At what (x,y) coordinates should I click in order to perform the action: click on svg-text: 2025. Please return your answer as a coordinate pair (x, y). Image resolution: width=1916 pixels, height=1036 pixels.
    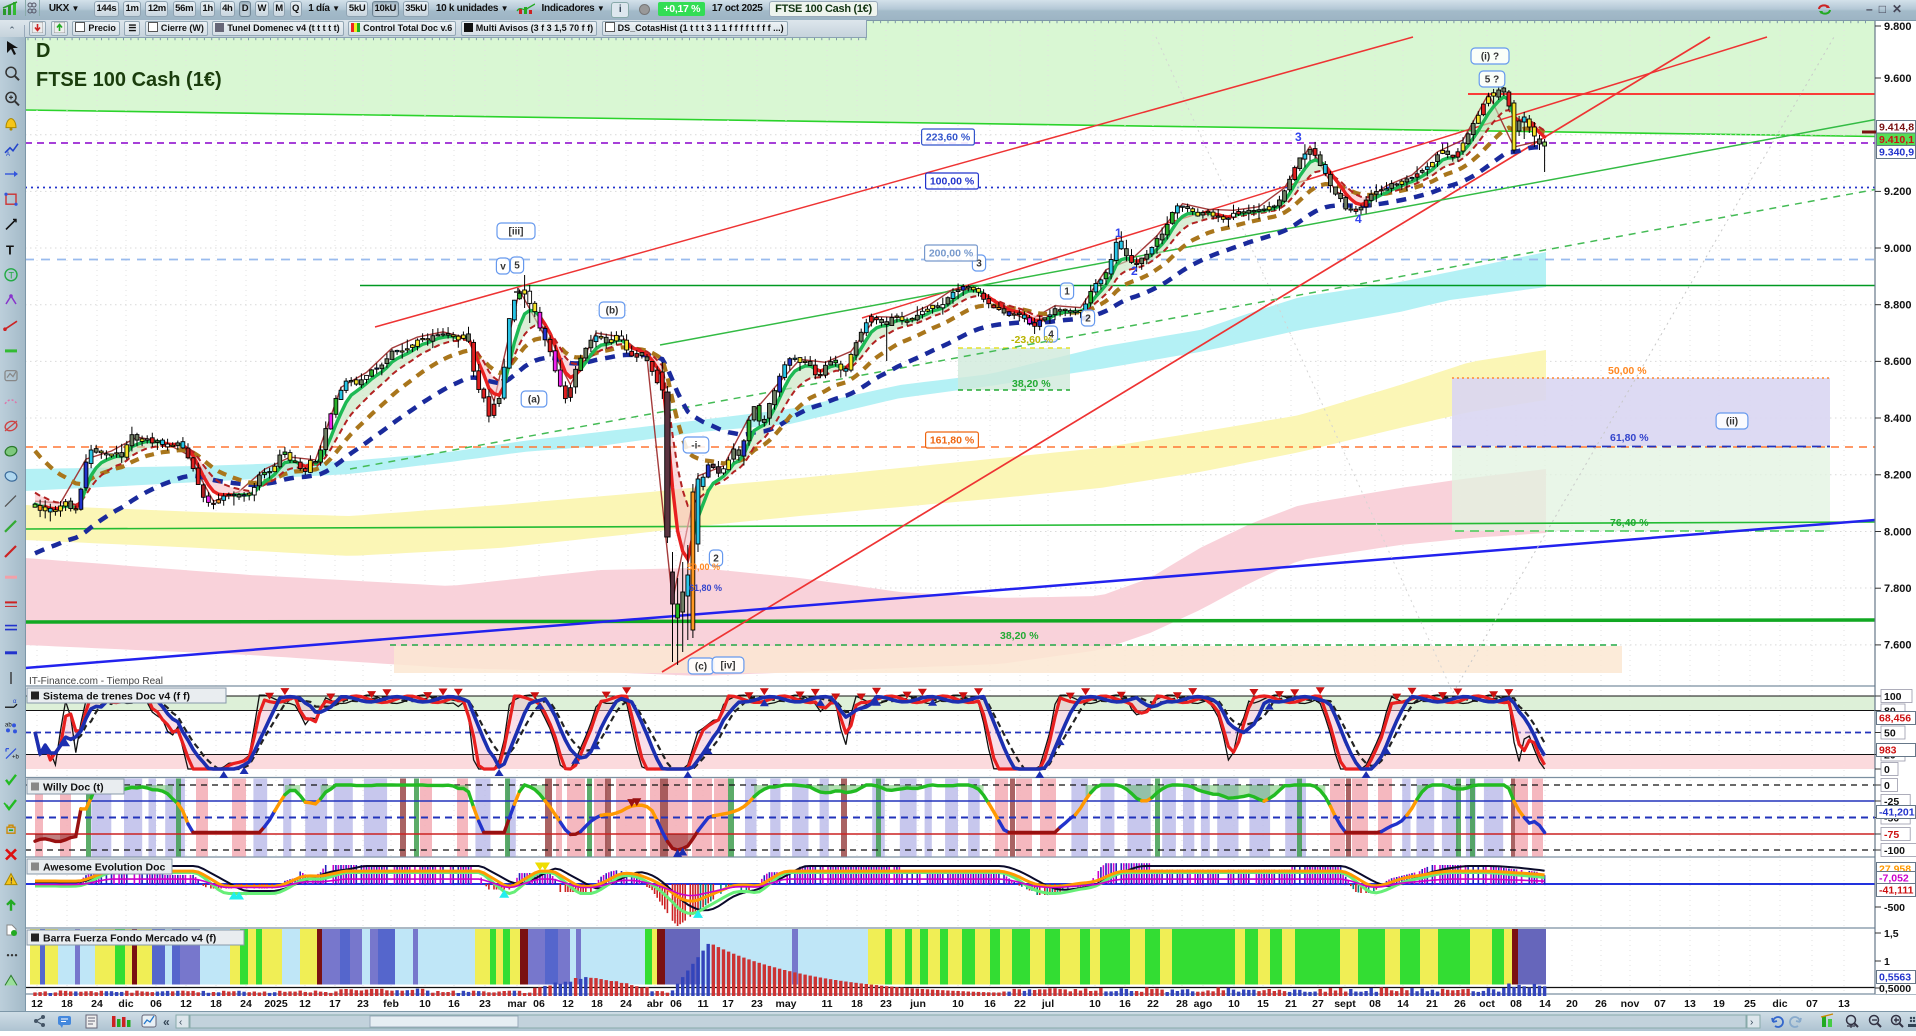
    Looking at the image, I should click on (276, 1004).